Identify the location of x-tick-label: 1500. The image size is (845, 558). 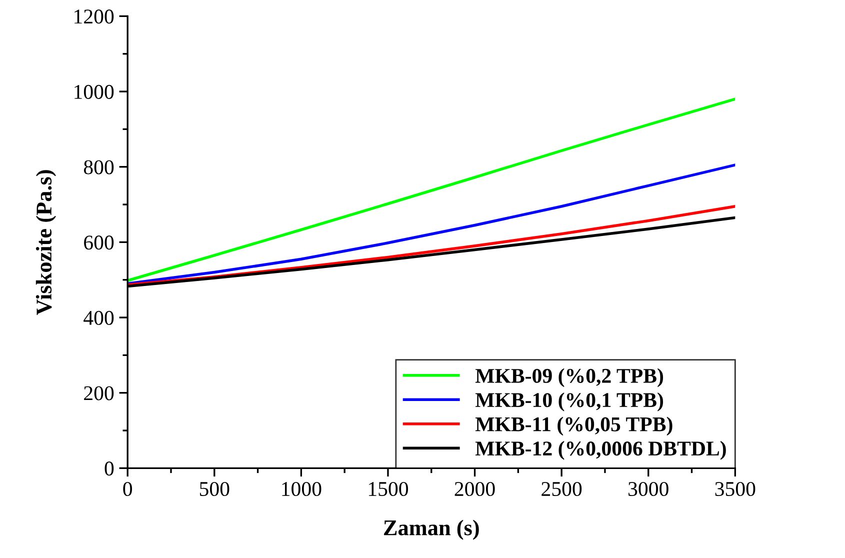
(388, 489).